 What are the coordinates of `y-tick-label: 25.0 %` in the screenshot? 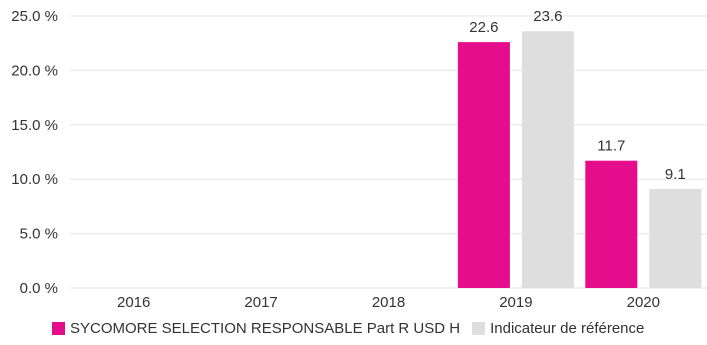 It's located at (34, 16).